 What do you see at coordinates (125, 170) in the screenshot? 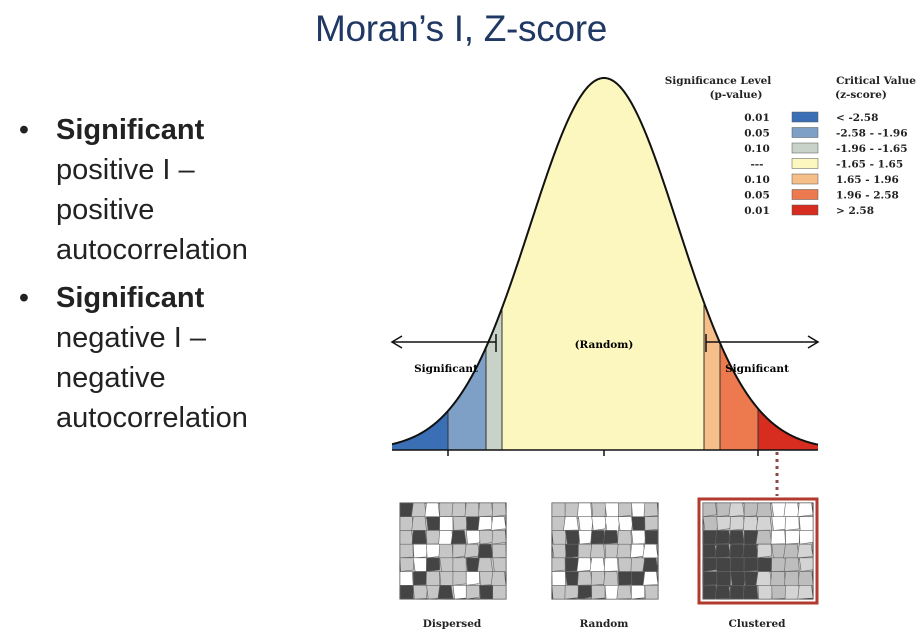
I see `bullet-line: positive I –` at bounding box center [125, 170].